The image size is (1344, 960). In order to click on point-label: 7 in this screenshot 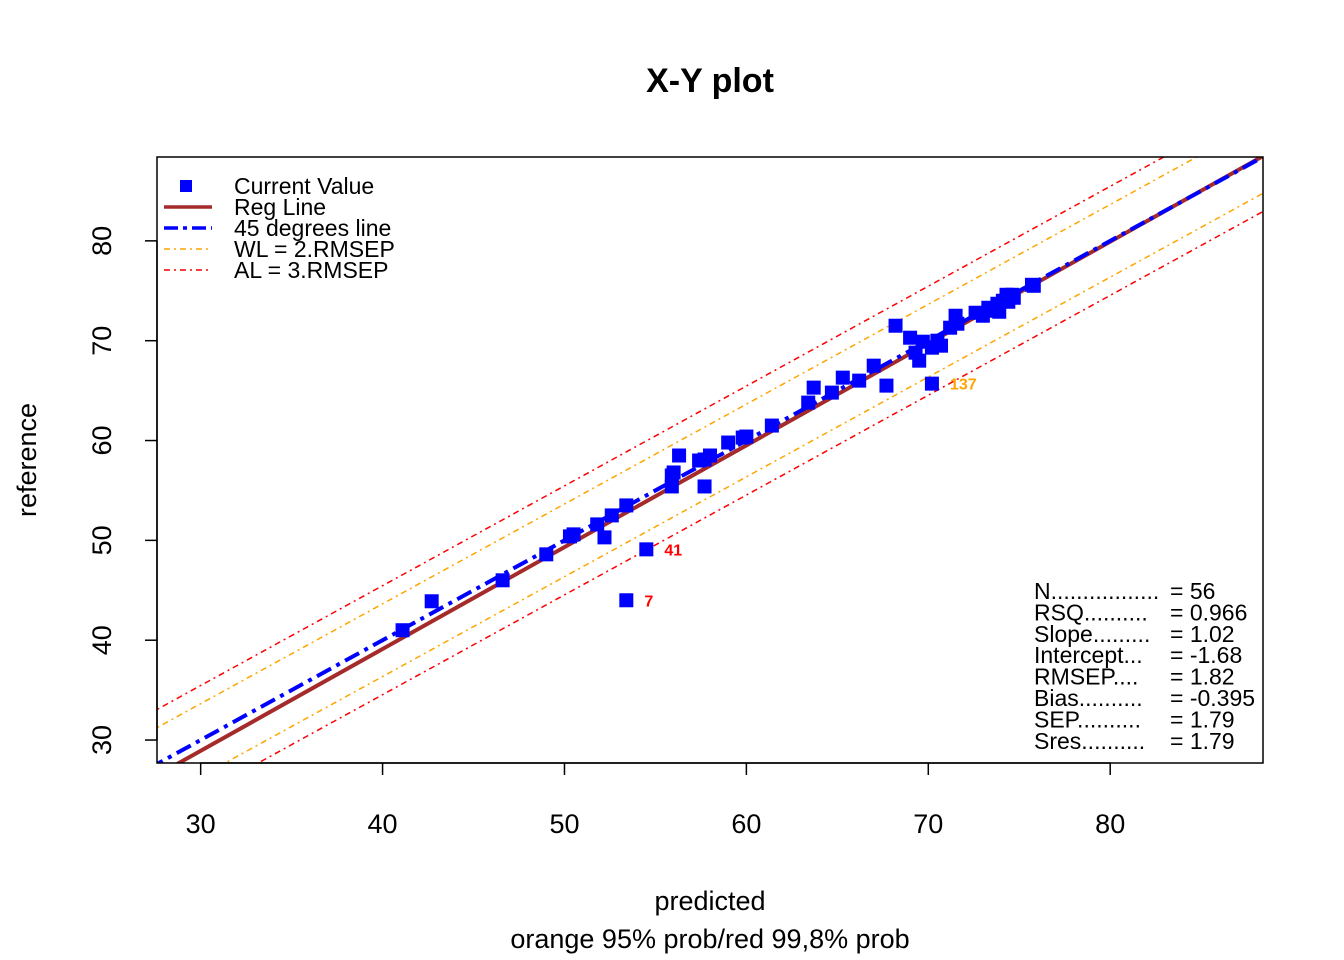, I will do `click(648, 601)`.